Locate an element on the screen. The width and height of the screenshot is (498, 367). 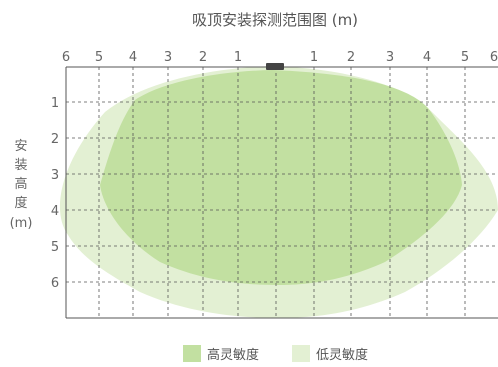
diagram-title: 吸顶安装探测范围图 (m) is located at coordinates (275, 20).